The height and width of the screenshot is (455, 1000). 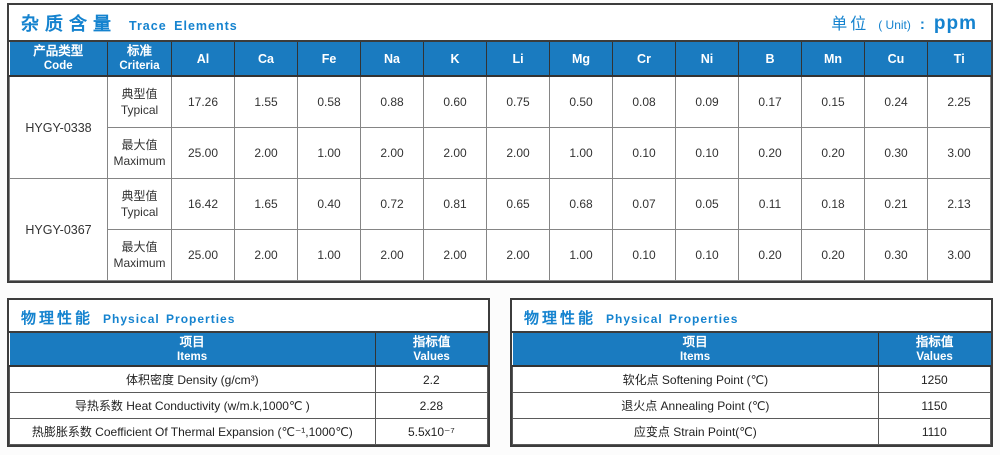 I want to click on value-cell: 0.21, so click(x=896, y=204).